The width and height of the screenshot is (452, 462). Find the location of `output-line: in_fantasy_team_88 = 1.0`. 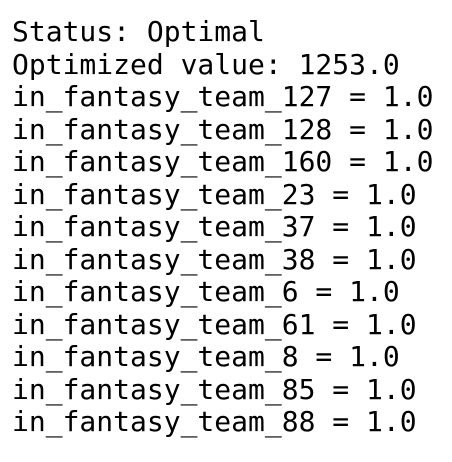

output-line: in_fantasy_team_88 = 1.0 is located at coordinates (214, 421).